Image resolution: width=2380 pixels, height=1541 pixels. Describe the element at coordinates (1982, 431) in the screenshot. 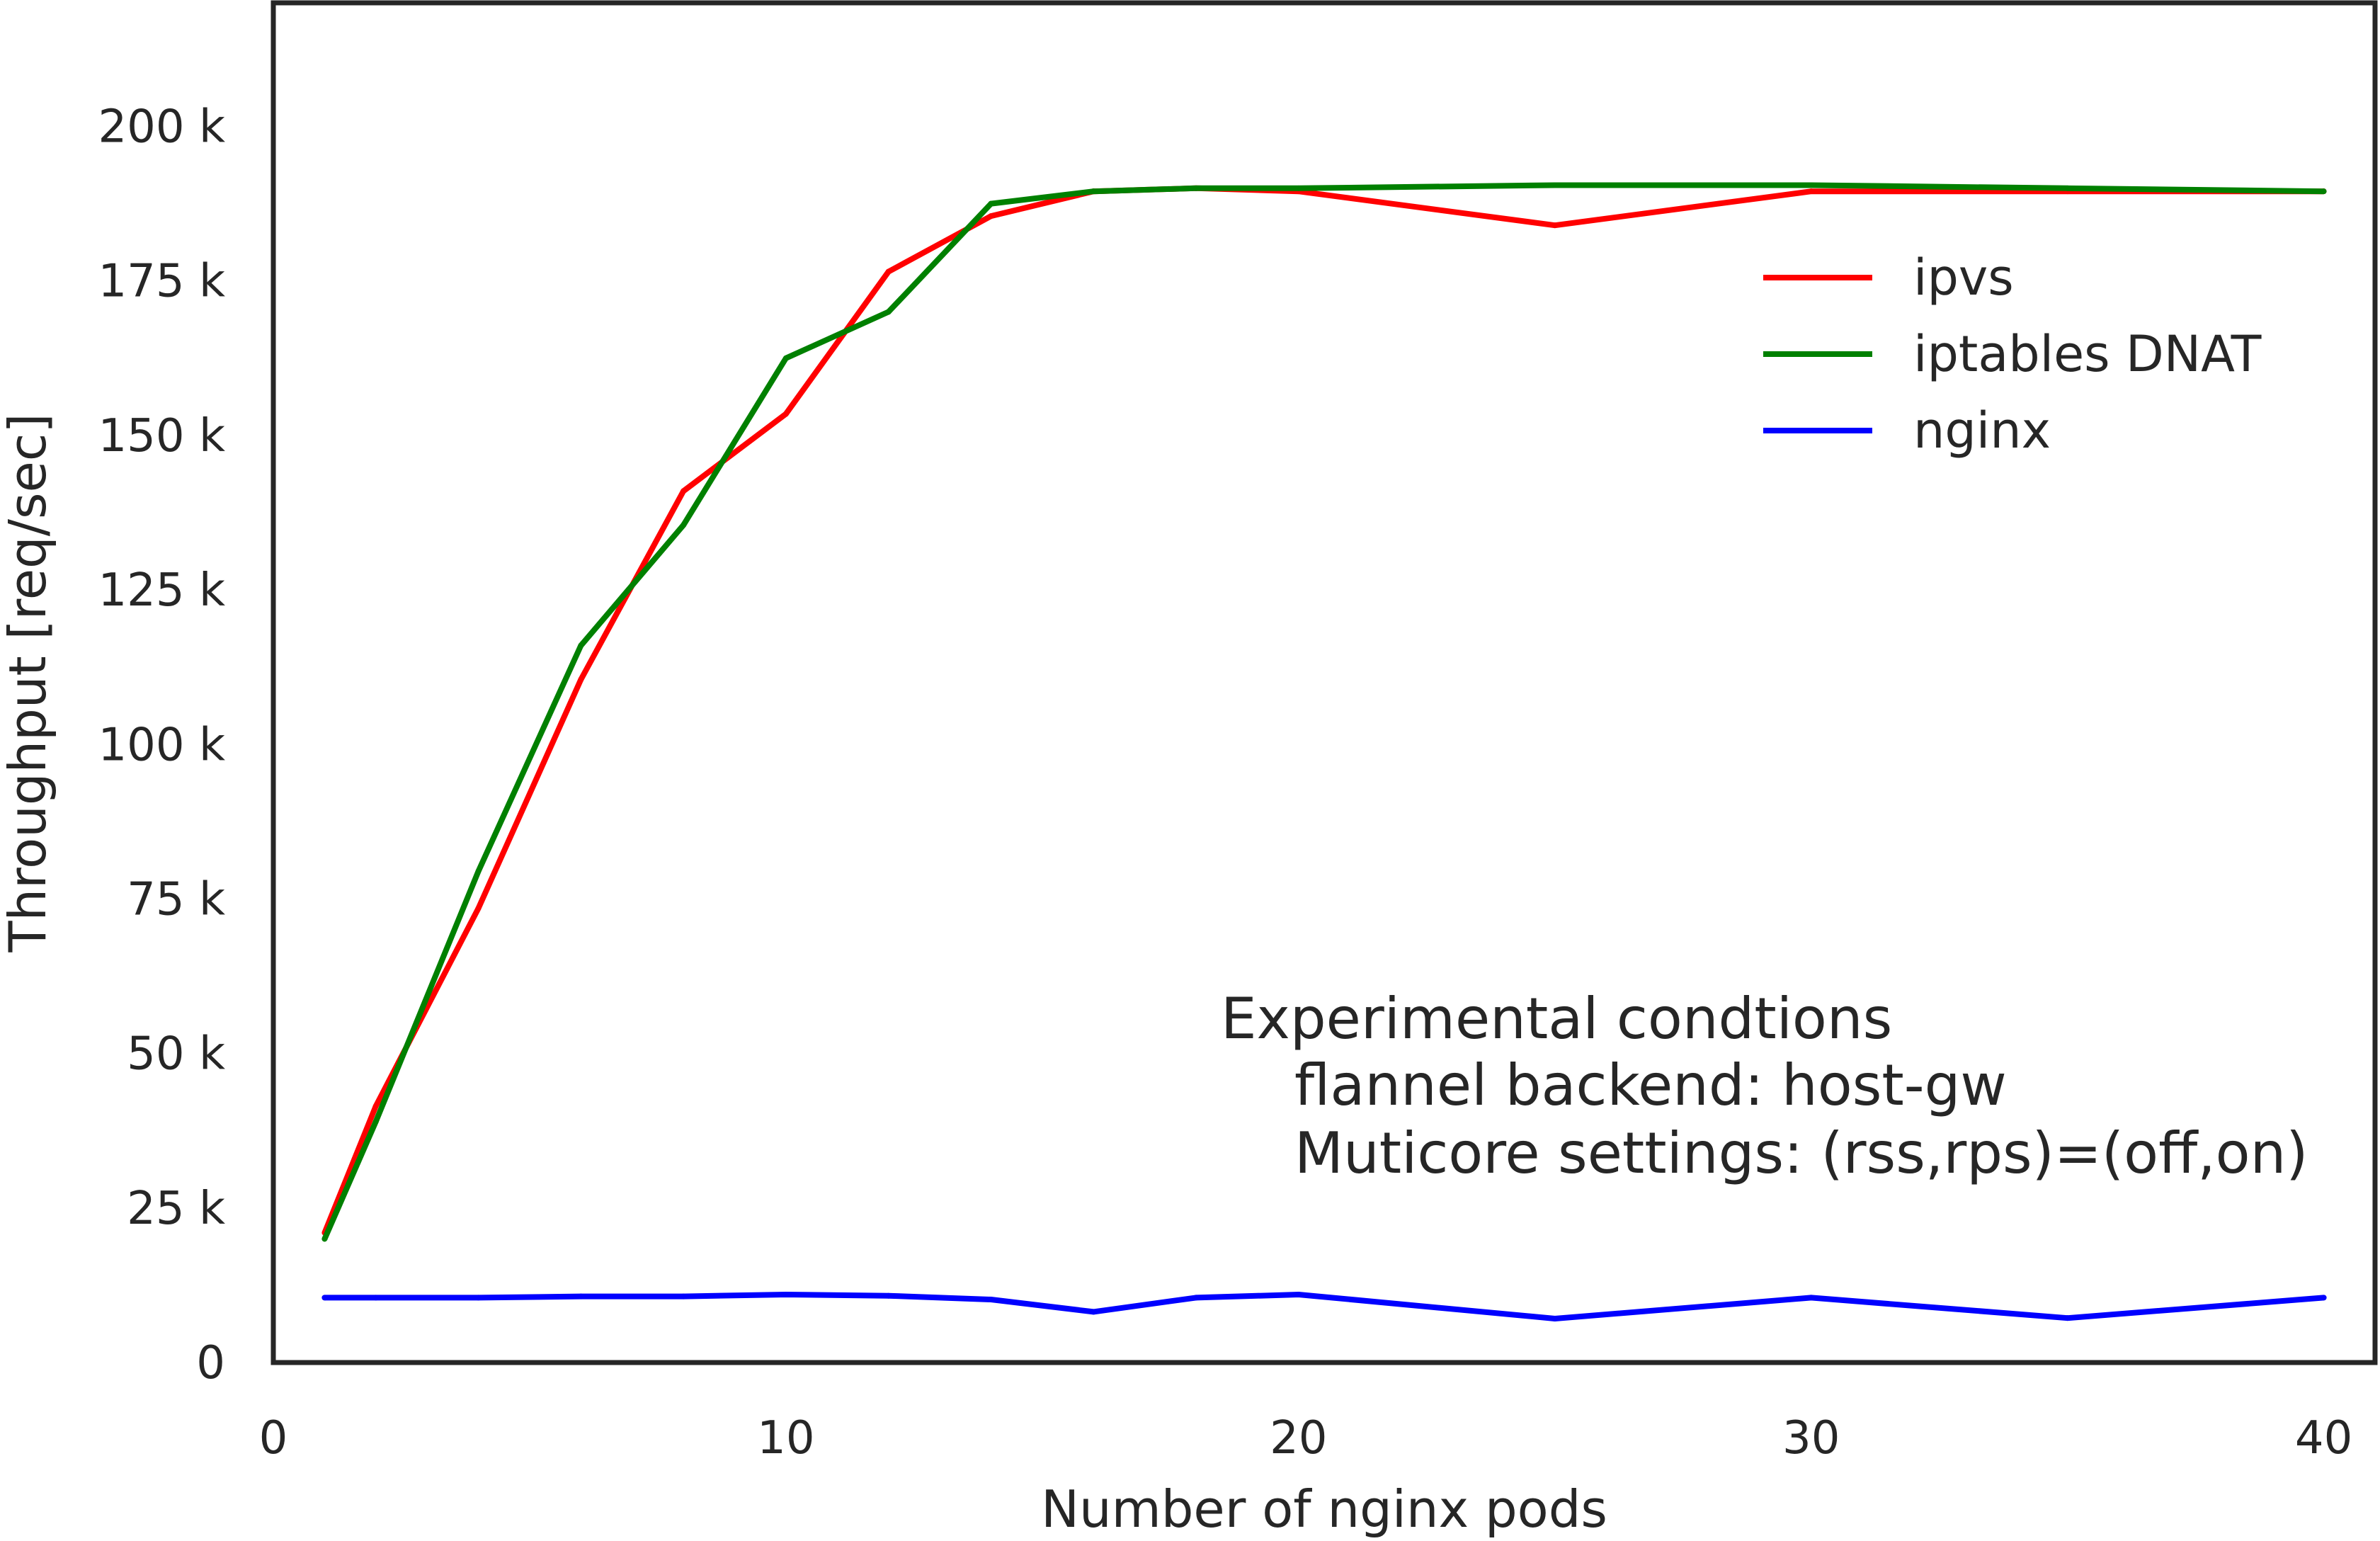

I see `legend-label-nginx: nginx` at that location.